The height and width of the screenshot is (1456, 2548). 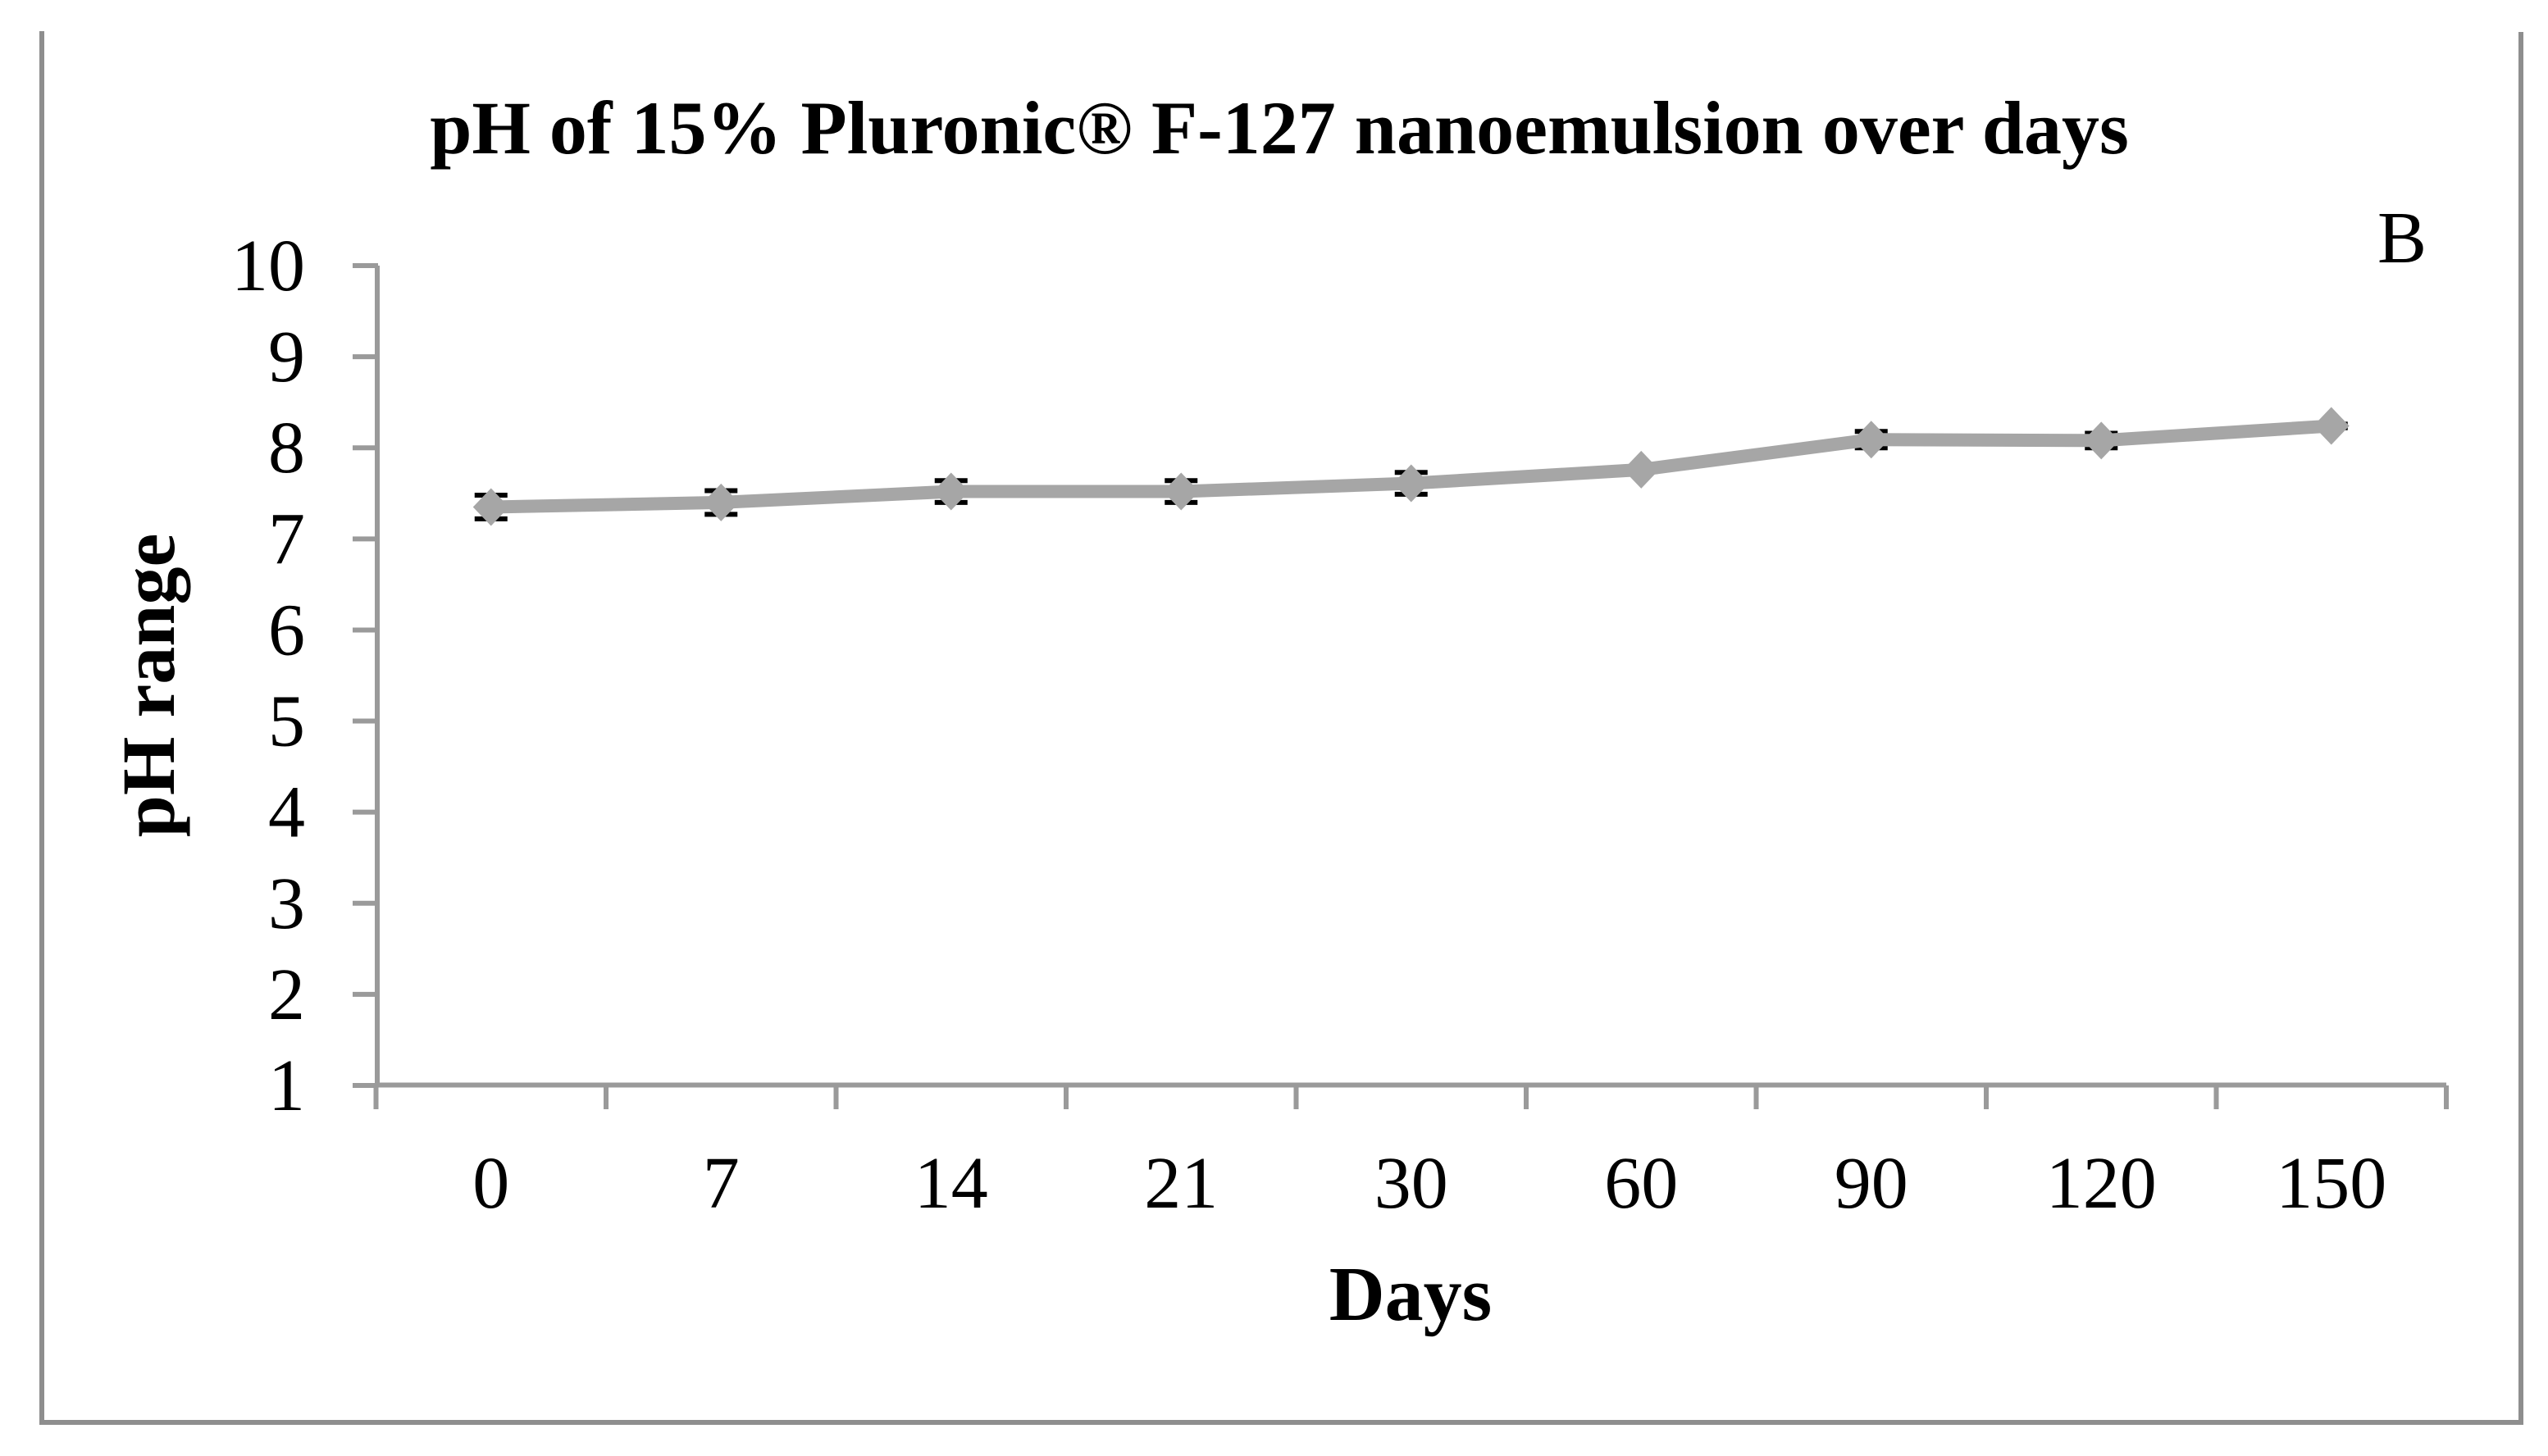 I want to click on x-tick-label: 60, so click(x=1641, y=1183).